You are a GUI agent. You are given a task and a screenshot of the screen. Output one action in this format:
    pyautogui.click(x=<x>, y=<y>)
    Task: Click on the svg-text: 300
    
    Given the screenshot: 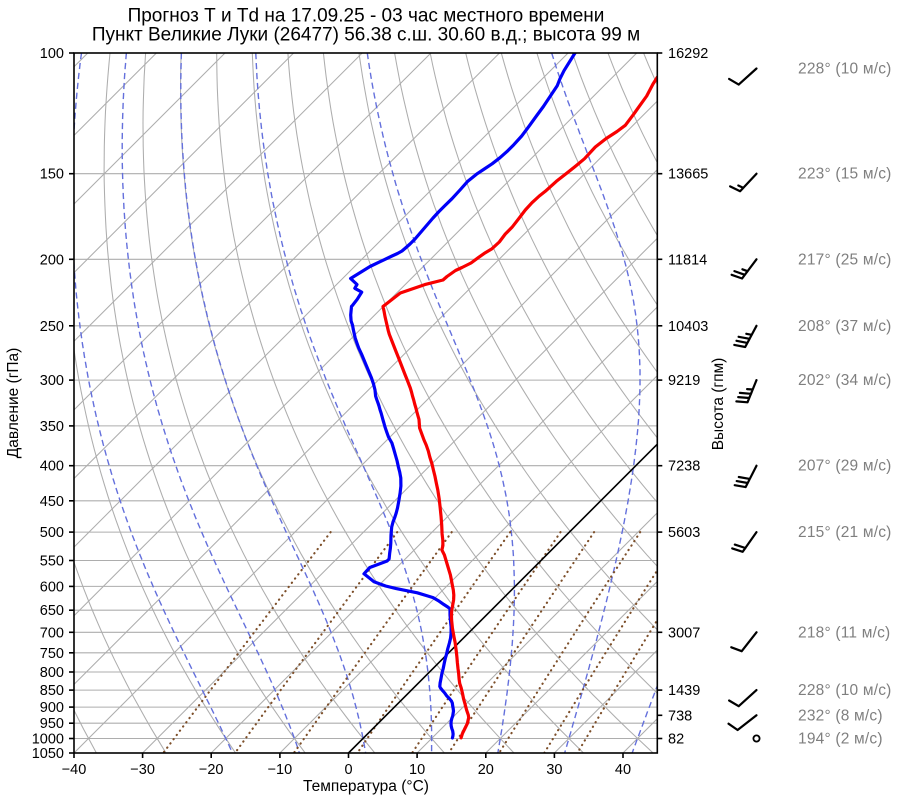 What is the action you would take?
    pyautogui.click(x=52, y=381)
    